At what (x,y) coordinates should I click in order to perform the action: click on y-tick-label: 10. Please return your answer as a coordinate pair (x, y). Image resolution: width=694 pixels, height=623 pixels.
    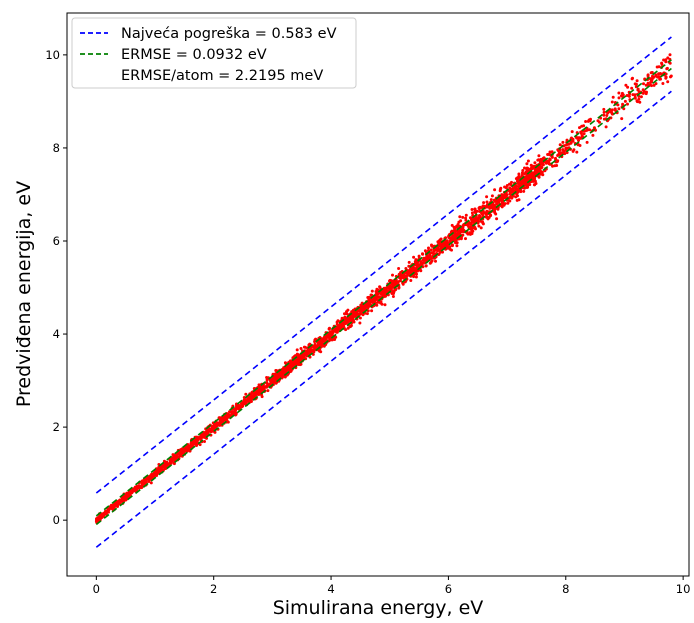
    Looking at the image, I should click on (52, 55).